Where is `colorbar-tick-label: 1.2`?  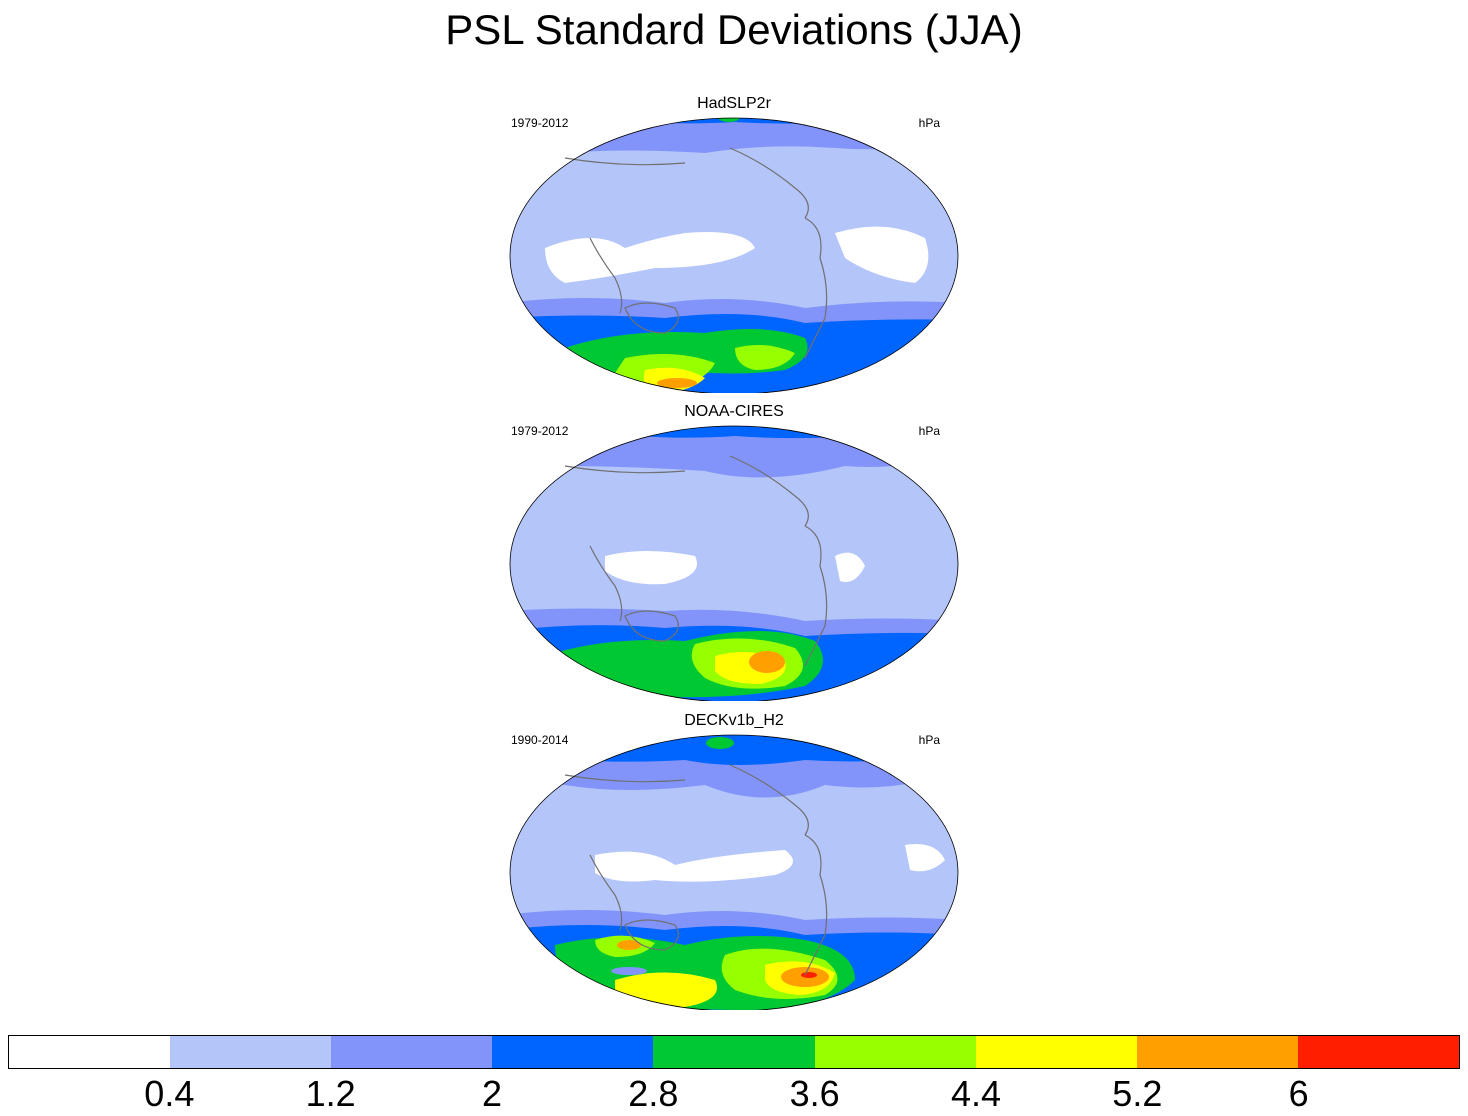 colorbar-tick-label: 1.2 is located at coordinates (330, 1093).